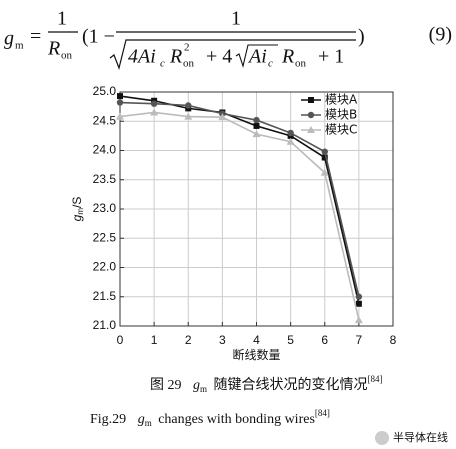  I want to click on formula-token: =, so click(35, 37).